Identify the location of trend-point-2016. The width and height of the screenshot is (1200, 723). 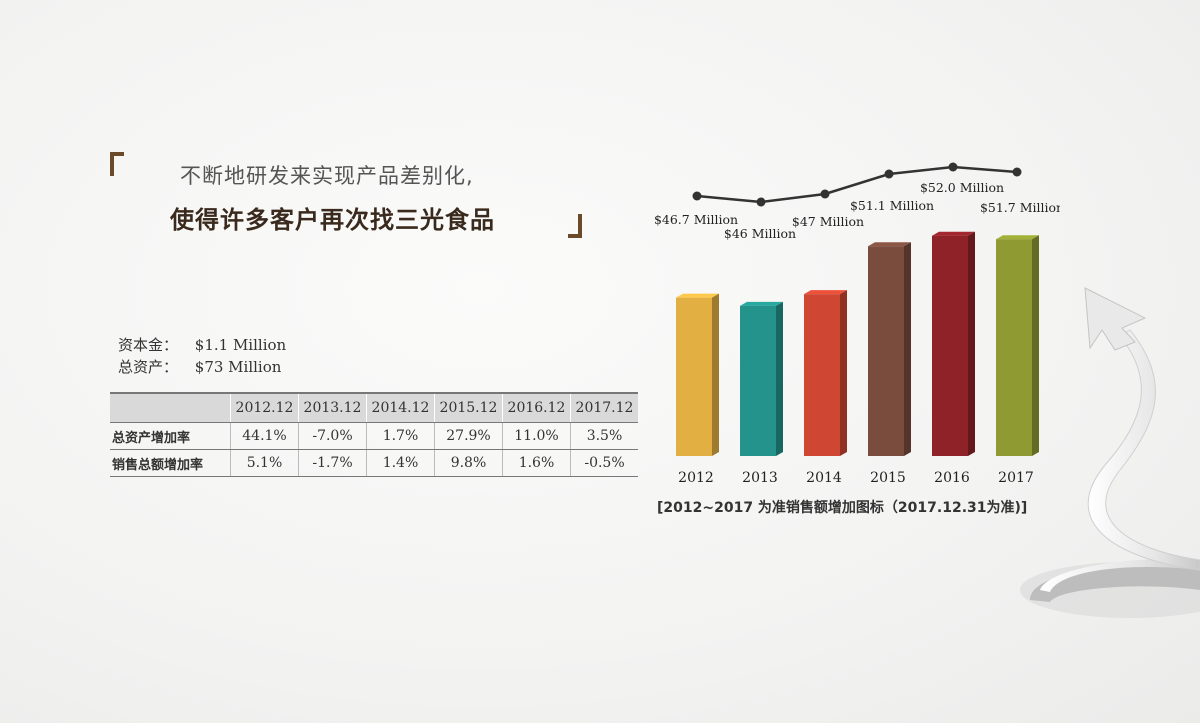
(953, 167).